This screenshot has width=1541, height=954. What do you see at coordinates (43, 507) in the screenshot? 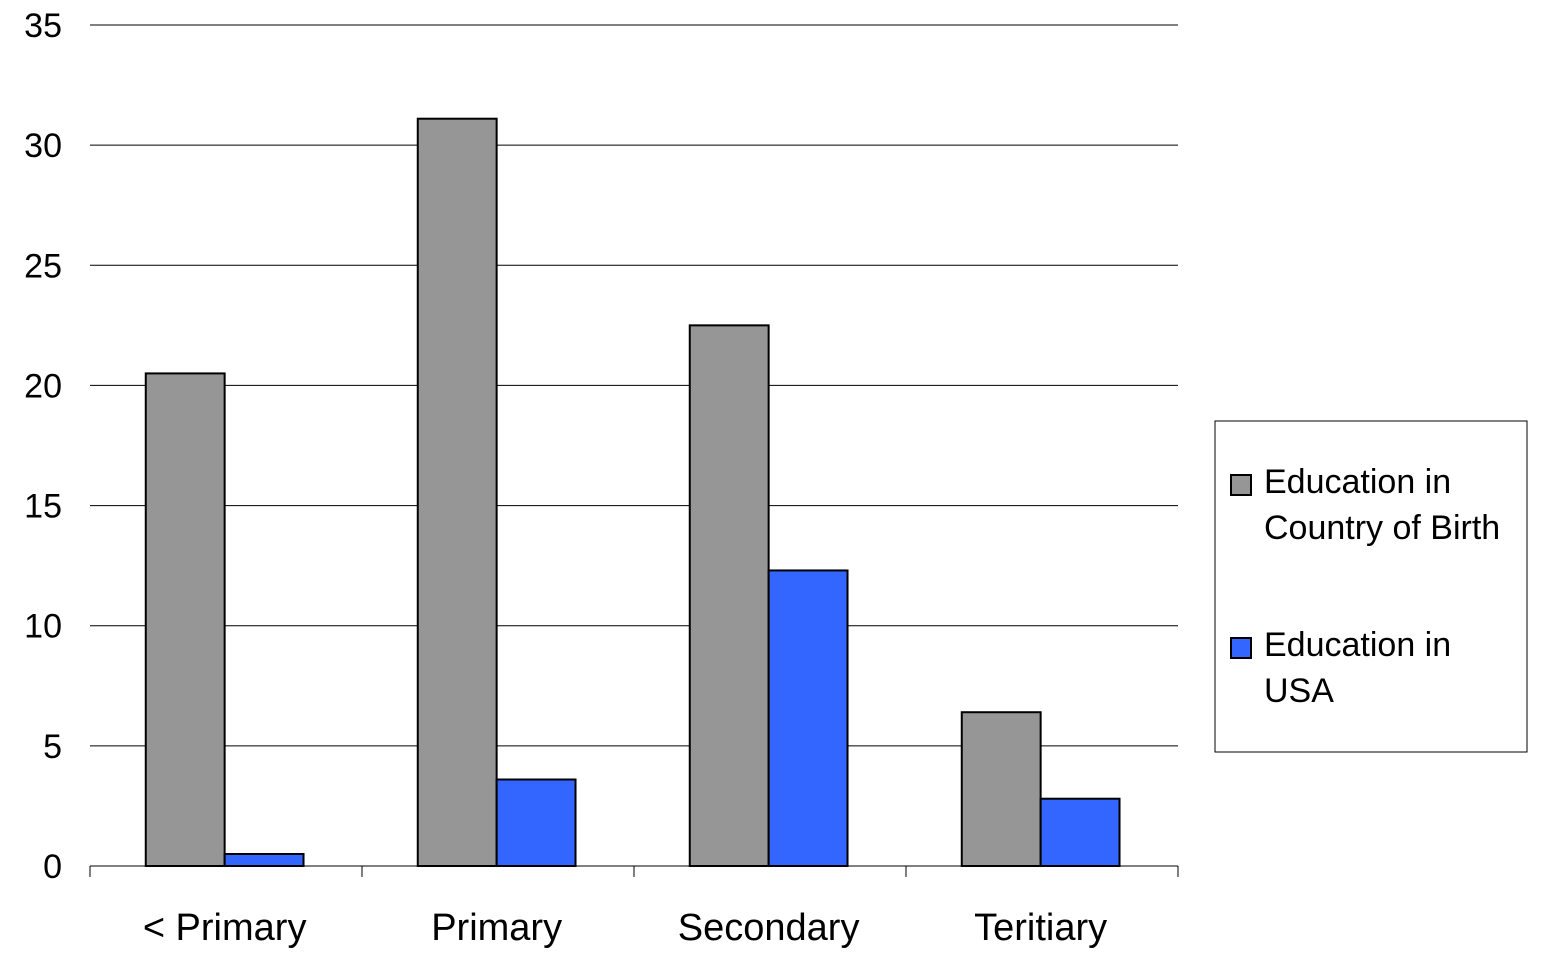
I see `y-tick-label: 15` at bounding box center [43, 507].